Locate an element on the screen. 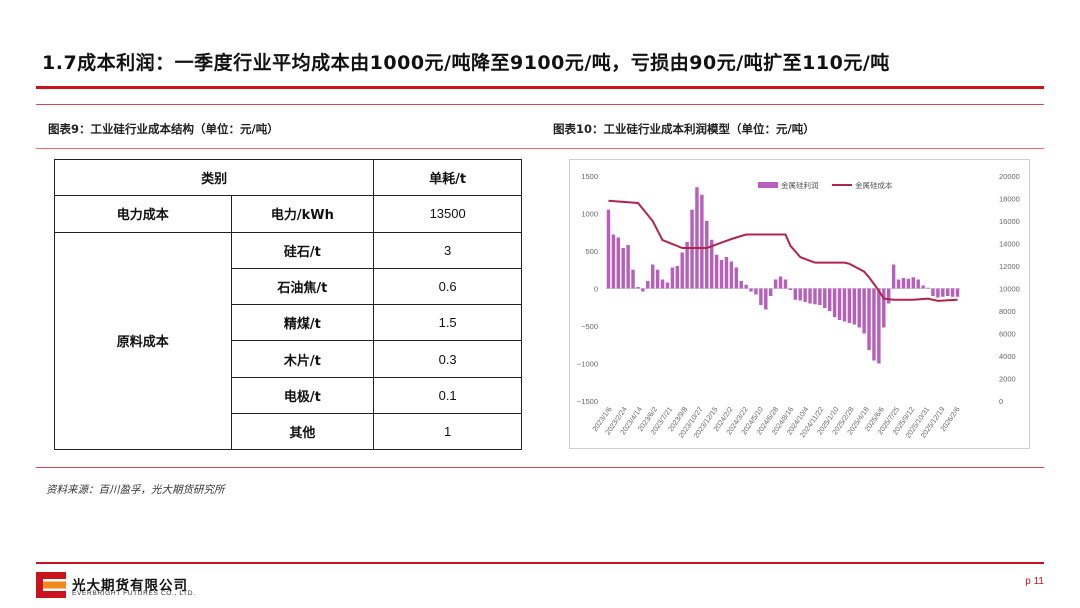 The width and height of the screenshot is (1080, 608). left-axis-tick-label: 0 is located at coordinates (596, 289).